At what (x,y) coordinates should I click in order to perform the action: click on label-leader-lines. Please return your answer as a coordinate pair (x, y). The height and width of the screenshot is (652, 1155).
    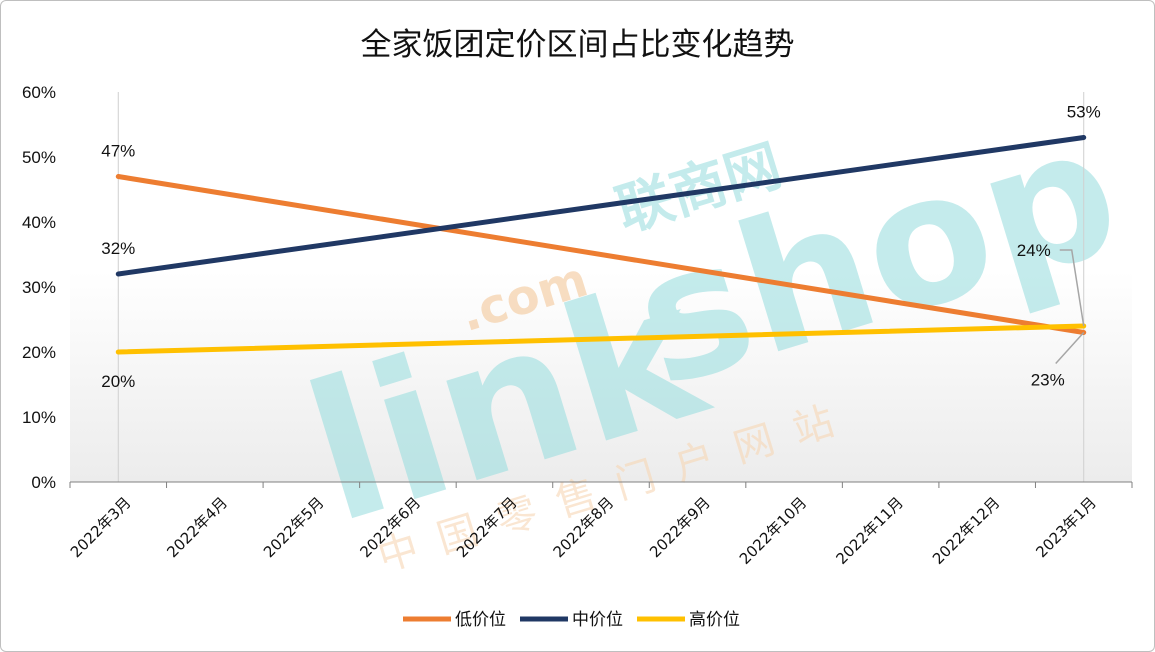
    Looking at the image, I should click on (1070, 307).